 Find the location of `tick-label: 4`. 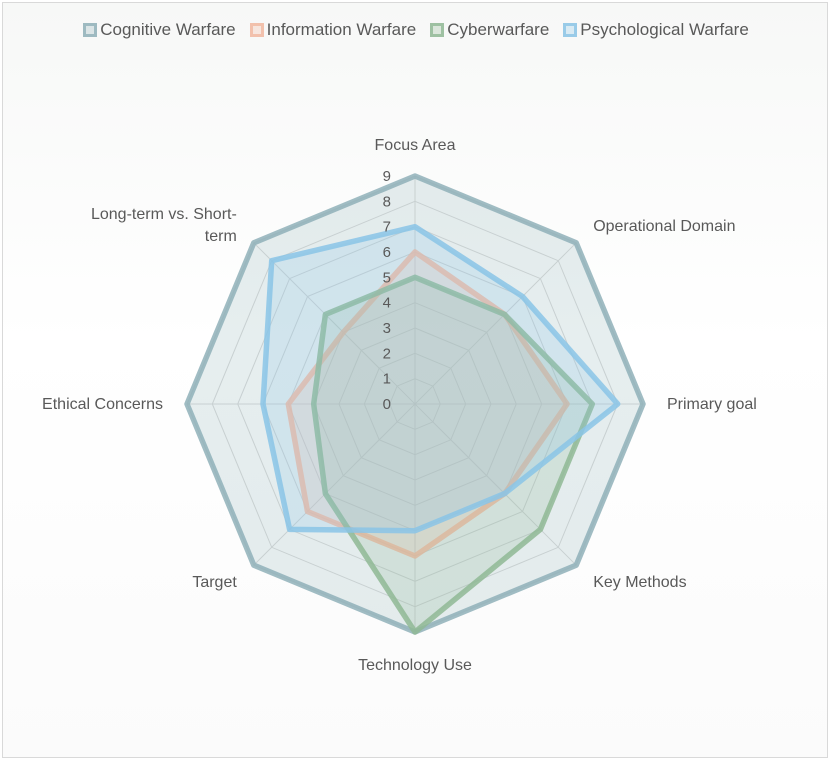

tick-label: 4 is located at coordinates (387, 303).